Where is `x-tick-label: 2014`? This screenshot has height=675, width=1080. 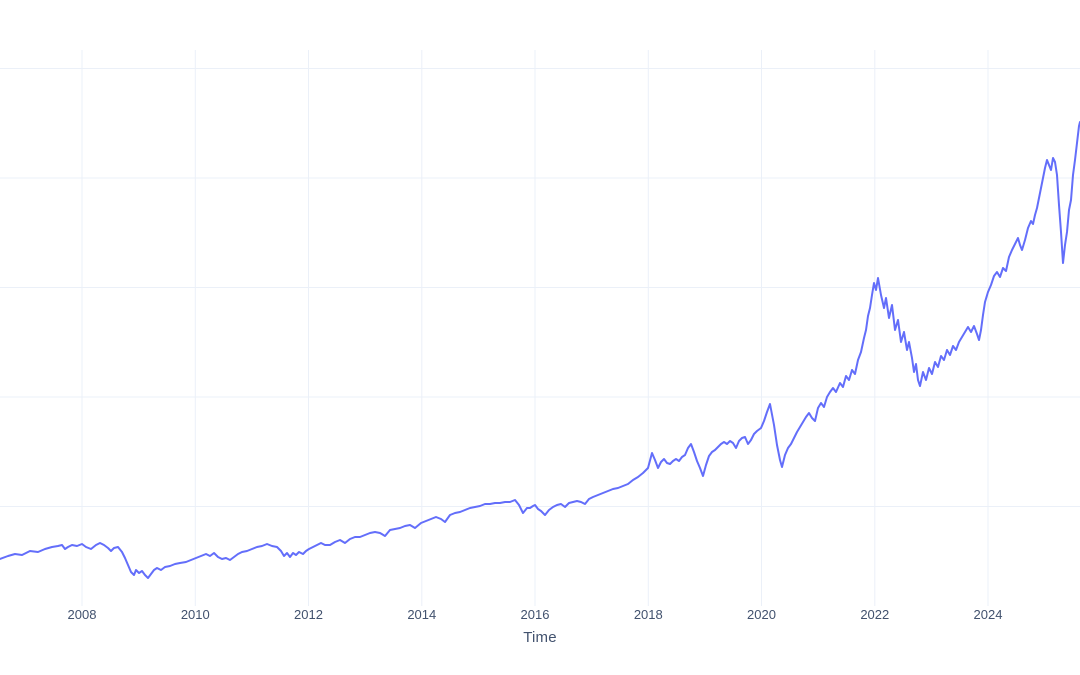
x-tick-label: 2014 is located at coordinates (421, 614).